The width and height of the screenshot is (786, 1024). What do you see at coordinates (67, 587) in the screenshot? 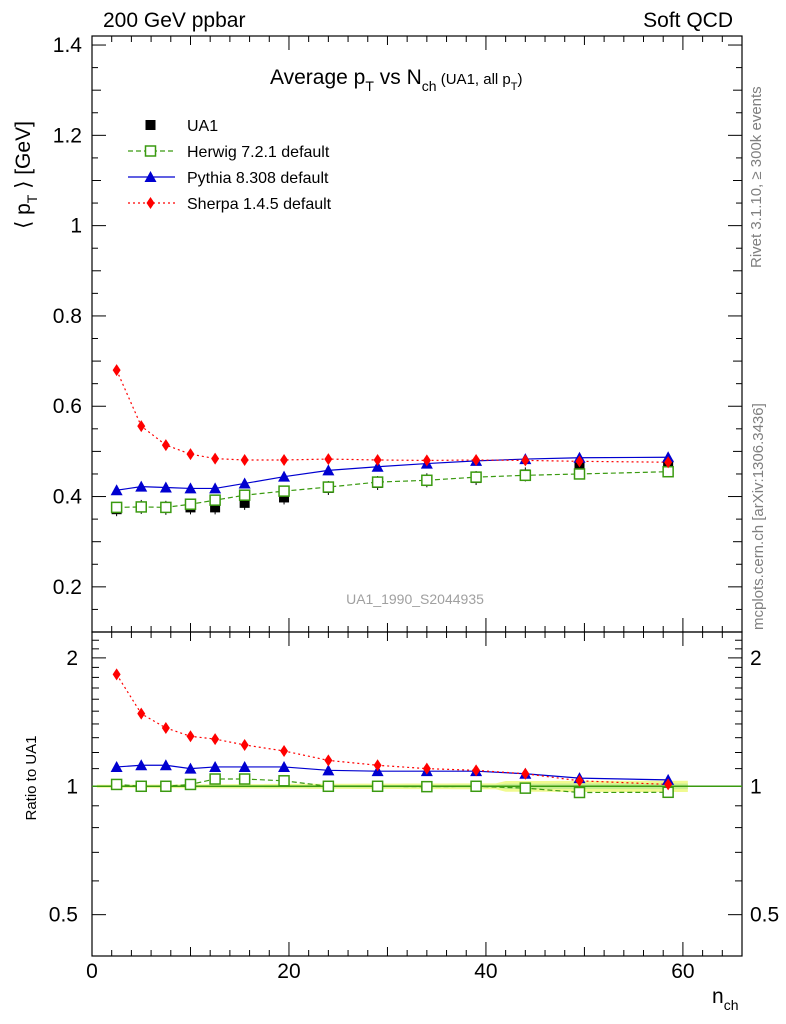
I see `y-tick-label-main: 0.2` at bounding box center [67, 587].